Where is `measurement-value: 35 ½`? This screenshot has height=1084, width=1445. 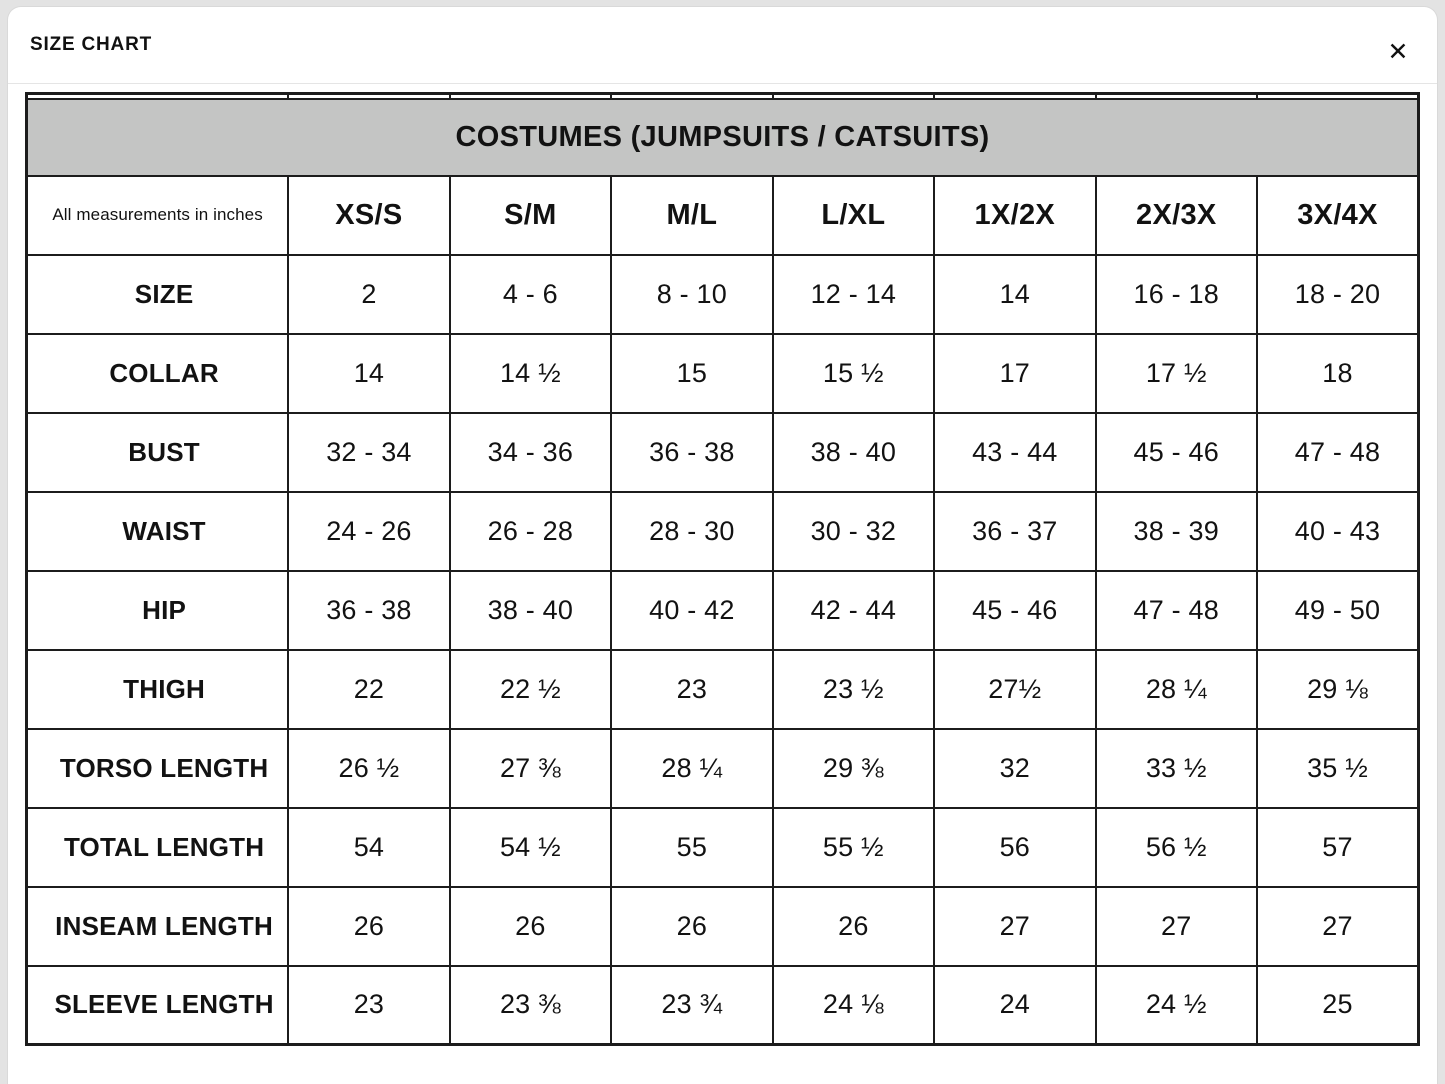
measurement-value: 35 ½ is located at coordinates (1338, 768).